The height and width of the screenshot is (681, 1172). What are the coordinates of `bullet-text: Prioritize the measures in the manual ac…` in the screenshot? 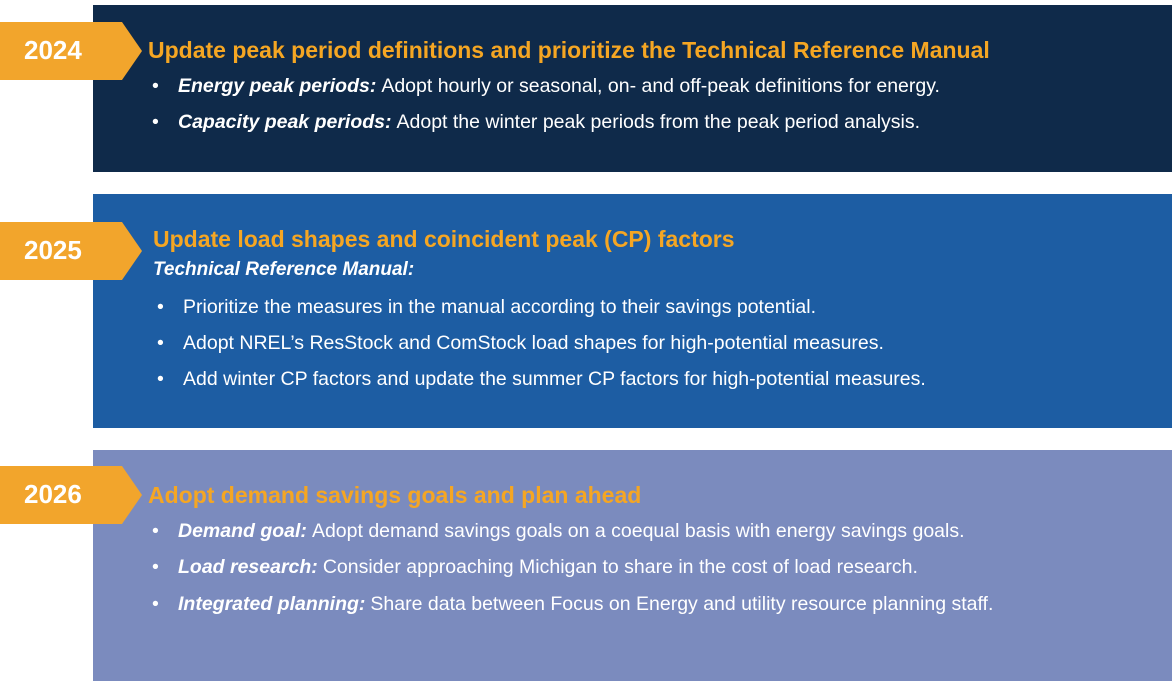 It's located at (499, 307).